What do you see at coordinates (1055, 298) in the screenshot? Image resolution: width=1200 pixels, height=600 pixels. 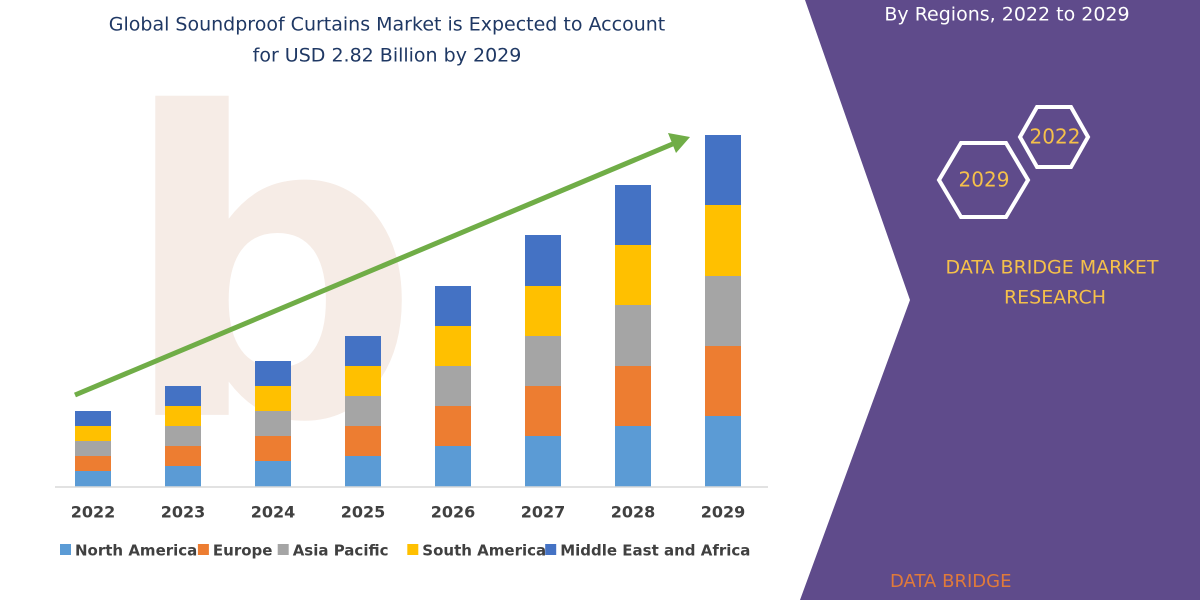 I see `brand: RESEARCH` at bounding box center [1055, 298].